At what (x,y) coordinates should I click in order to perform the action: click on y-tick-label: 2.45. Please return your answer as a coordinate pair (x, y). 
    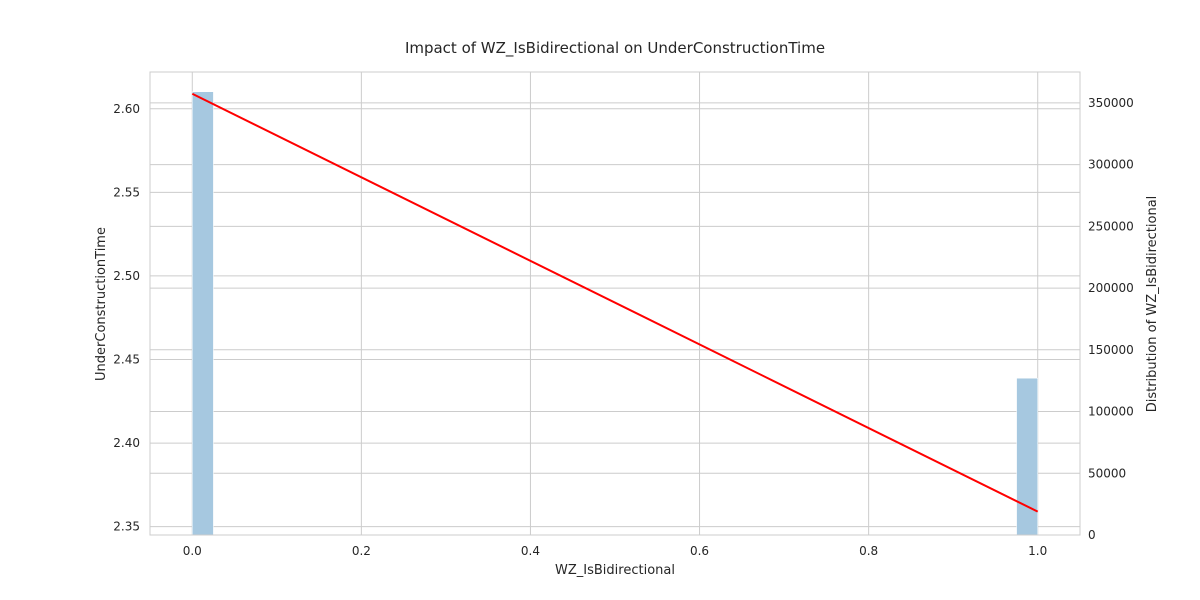
    Looking at the image, I should click on (126, 359).